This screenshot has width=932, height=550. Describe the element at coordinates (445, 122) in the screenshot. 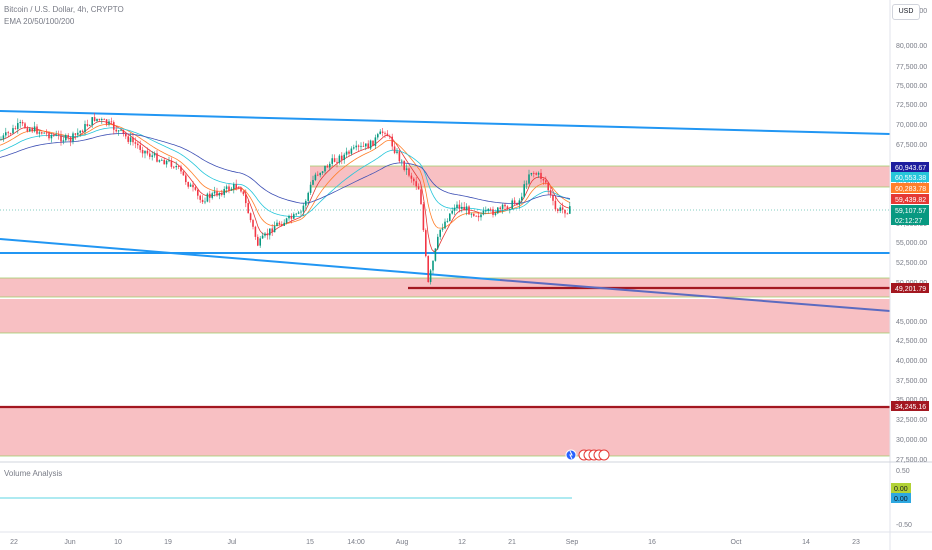

I see `upper-trendline` at that location.